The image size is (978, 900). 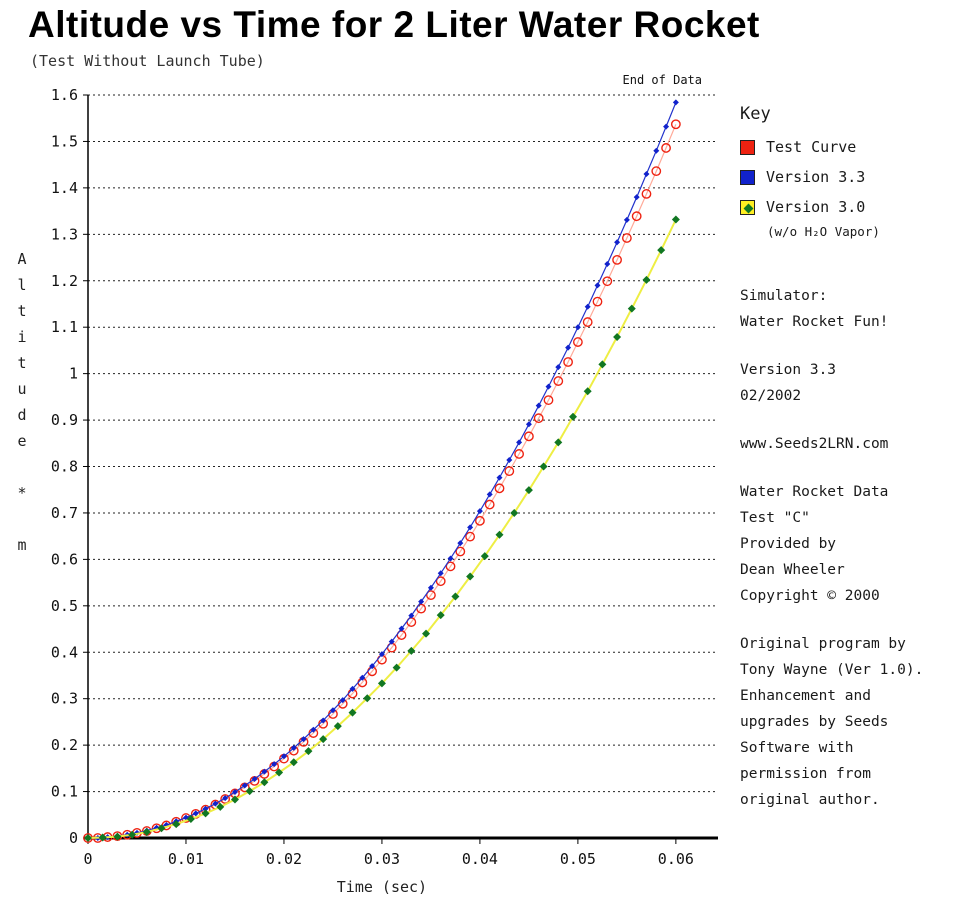 I want to click on x-tick-label: 0, so click(x=87, y=859).